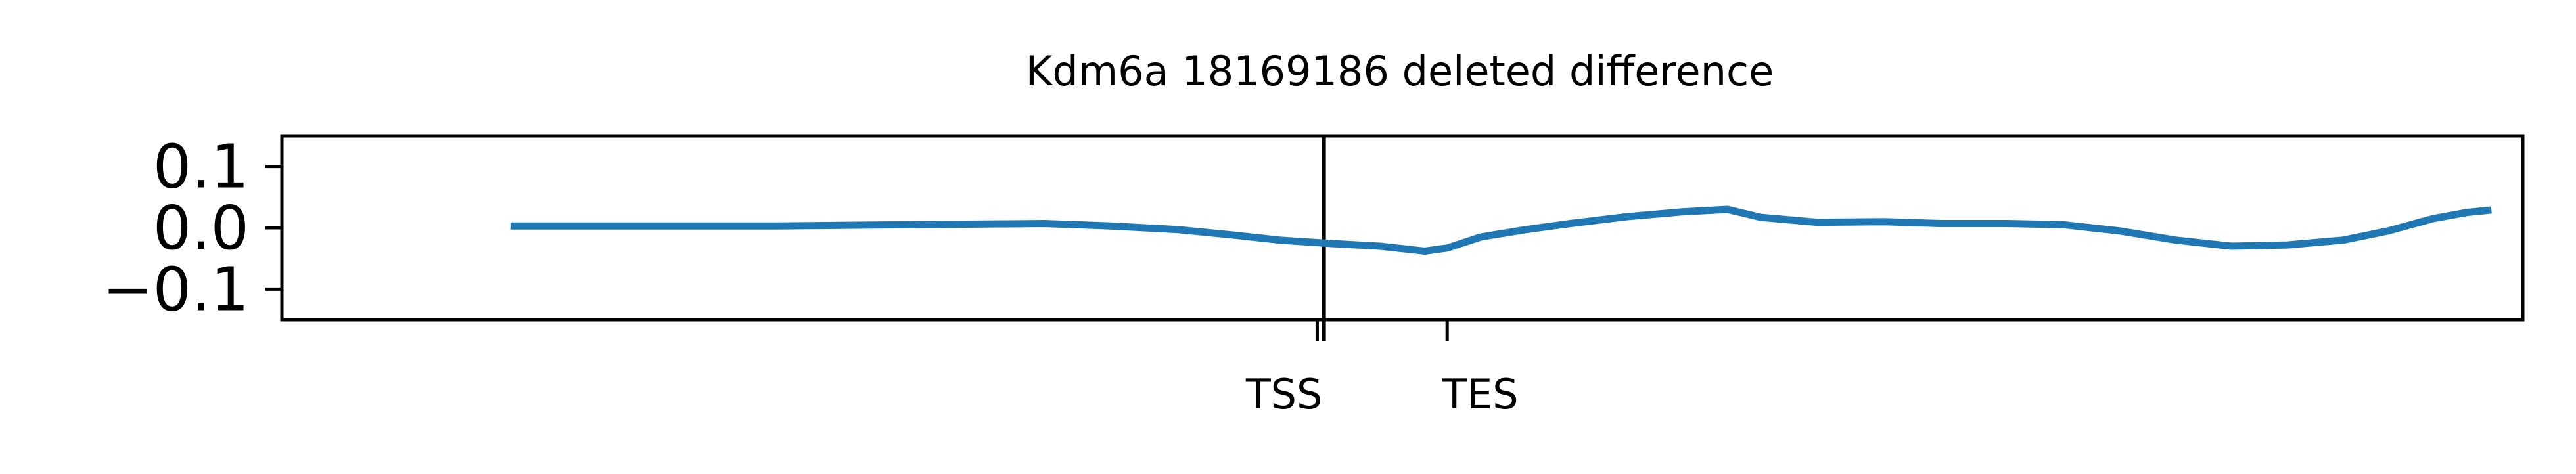  I want to click on y-tick-label: −0.1, so click(176, 289).